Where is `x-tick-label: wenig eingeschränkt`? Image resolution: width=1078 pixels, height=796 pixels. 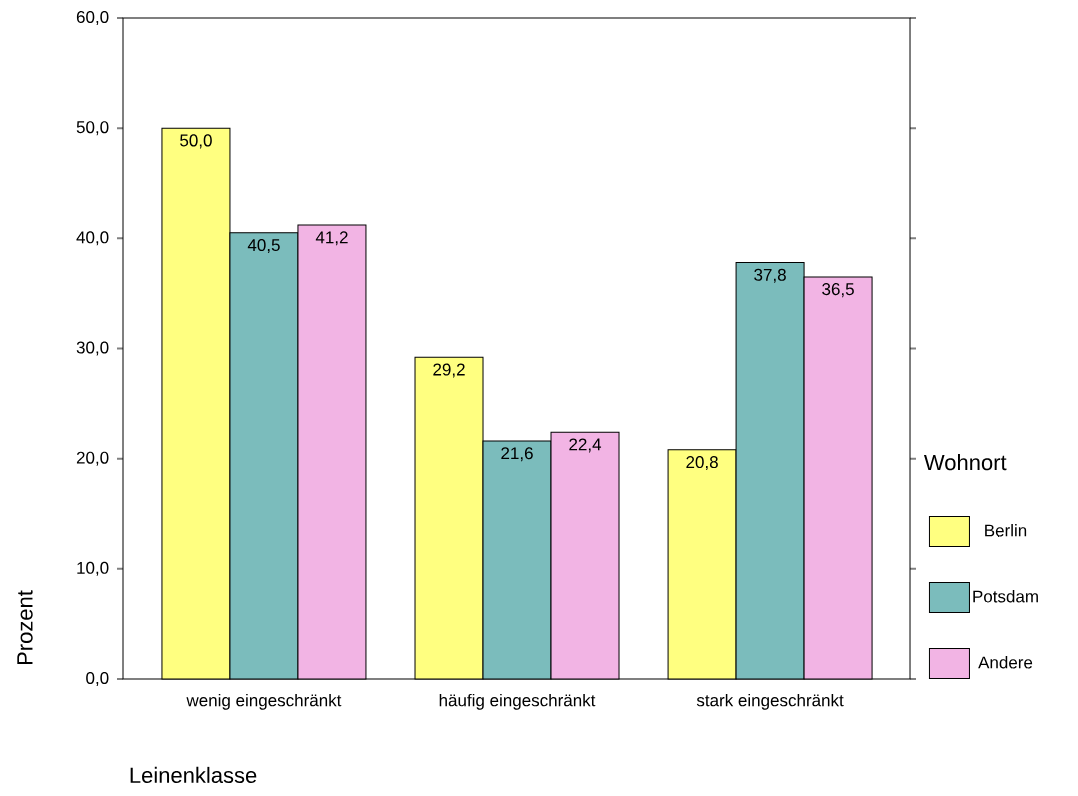 x-tick-label: wenig eingeschränkt is located at coordinates (264, 701).